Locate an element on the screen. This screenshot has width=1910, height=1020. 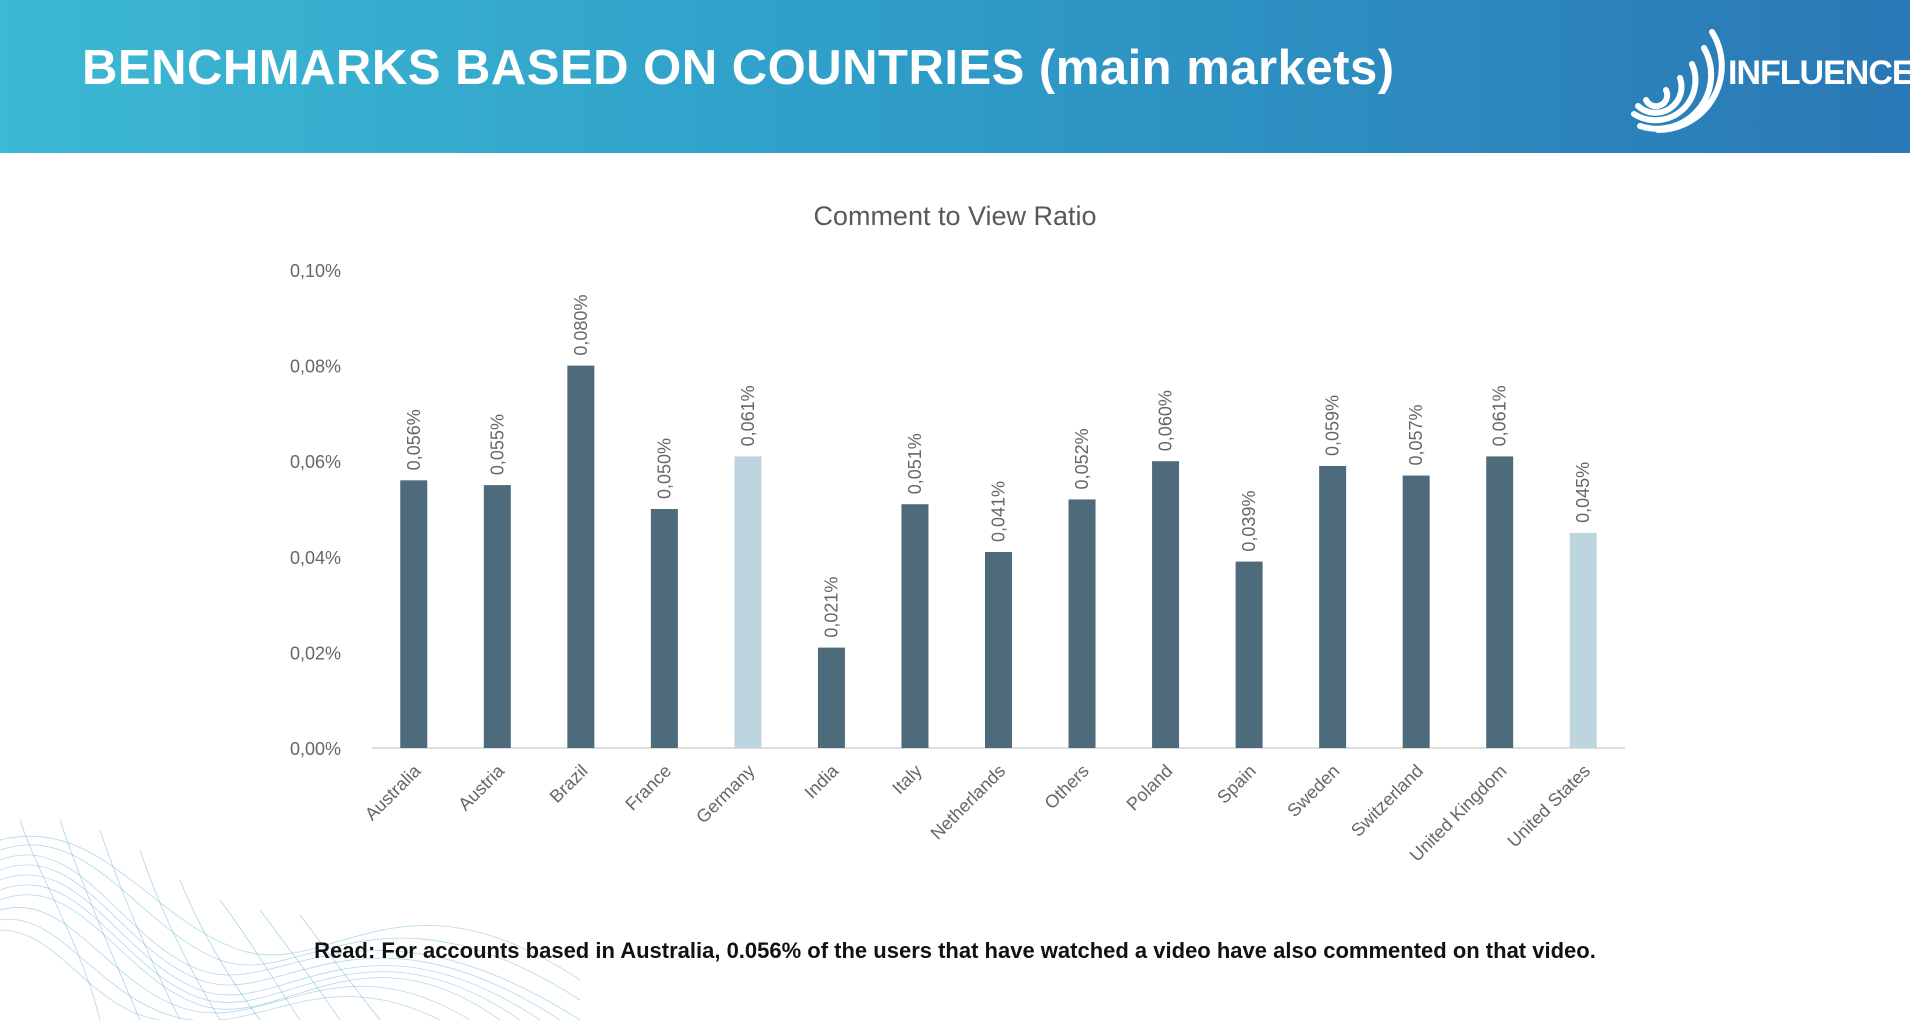
x-tick-label: Others is located at coordinates (1067, 787).